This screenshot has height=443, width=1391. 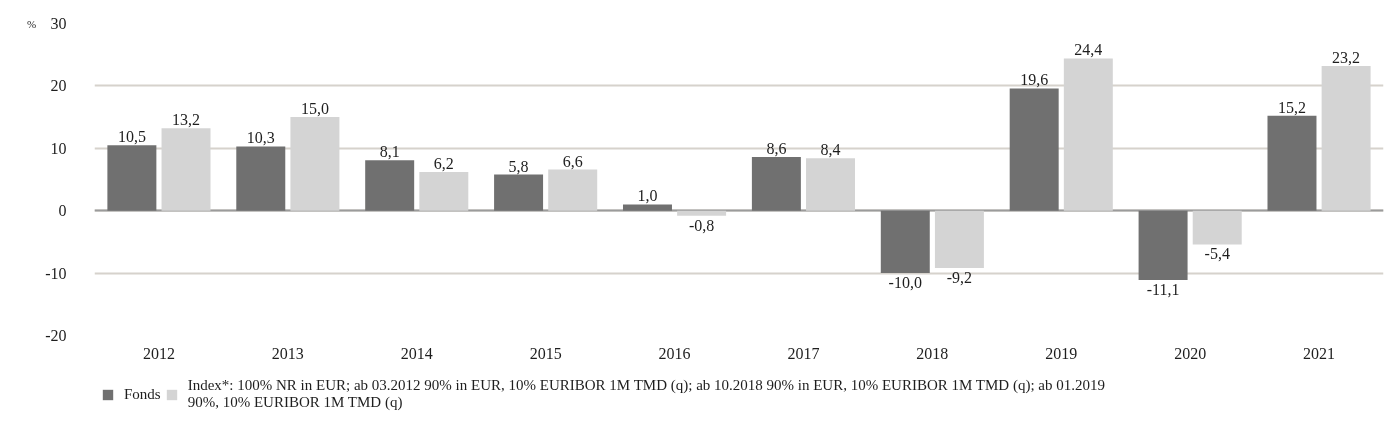 What do you see at coordinates (1291, 107) in the screenshot?
I see `data-label: 15,2` at bounding box center [1291, 107].